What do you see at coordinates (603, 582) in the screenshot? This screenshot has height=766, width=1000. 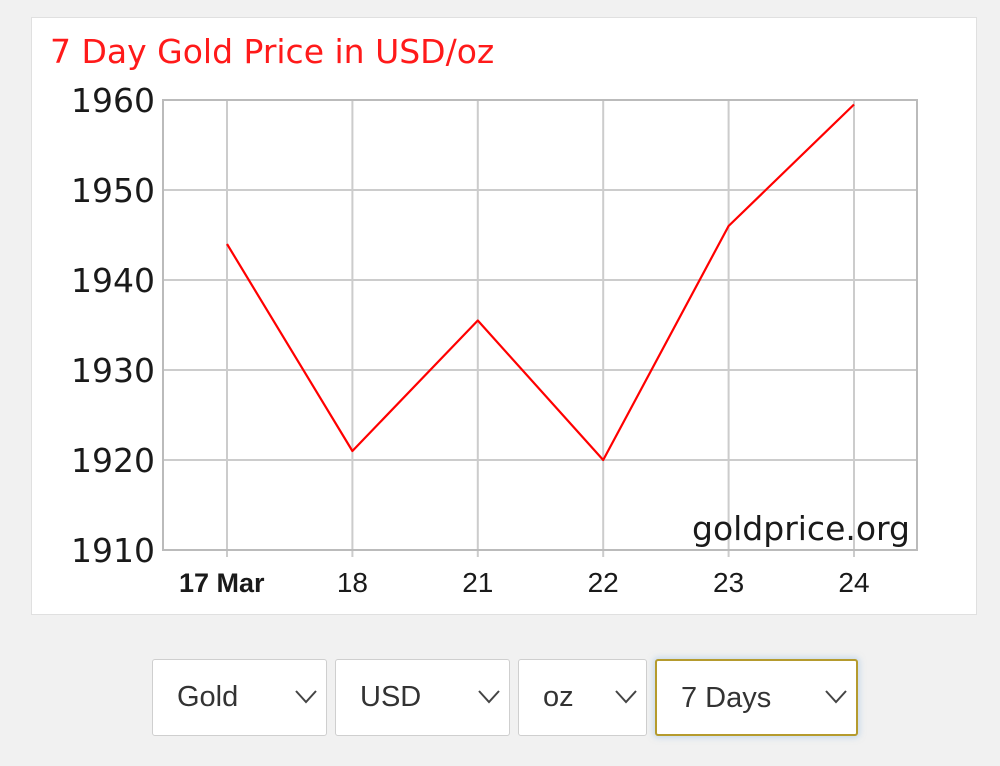 I see `x-tick-label: 22` at bounding box center [603, 582].